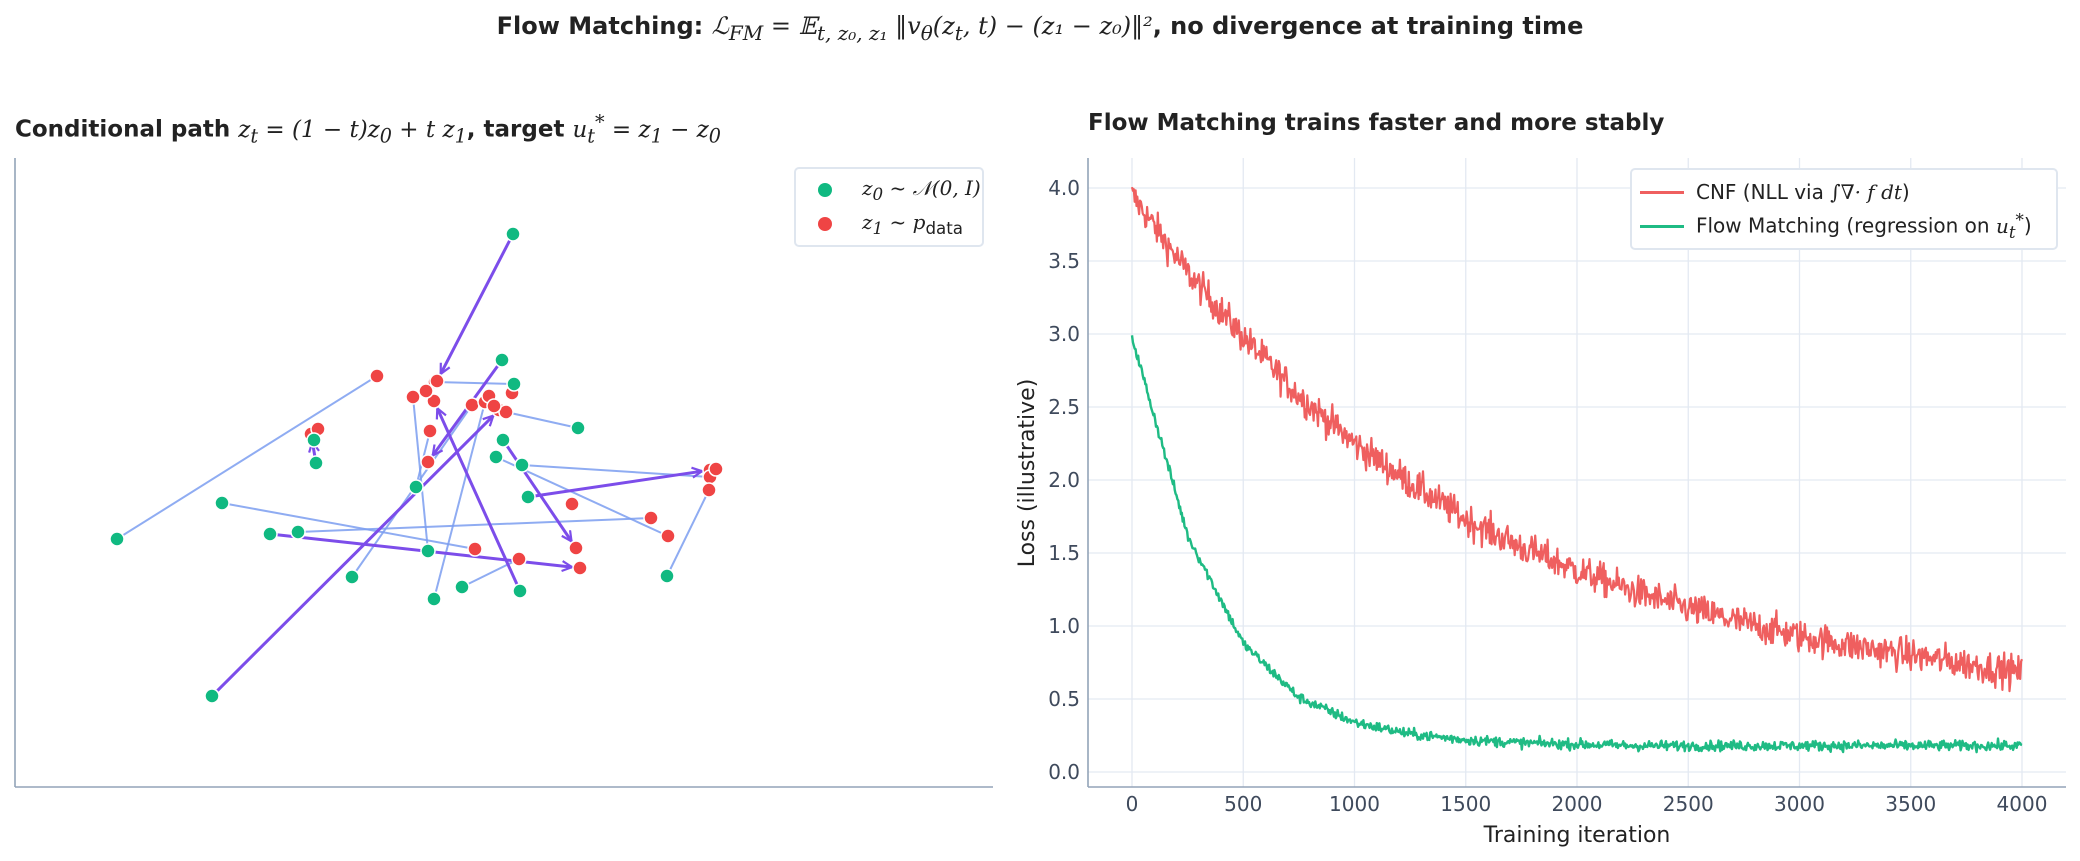 The image size is (2080, 861). What do you see at coordinates (1799, 804) in the screenshot?
I see `x-tick-label: 3000` at bounding box center [1799, 804].